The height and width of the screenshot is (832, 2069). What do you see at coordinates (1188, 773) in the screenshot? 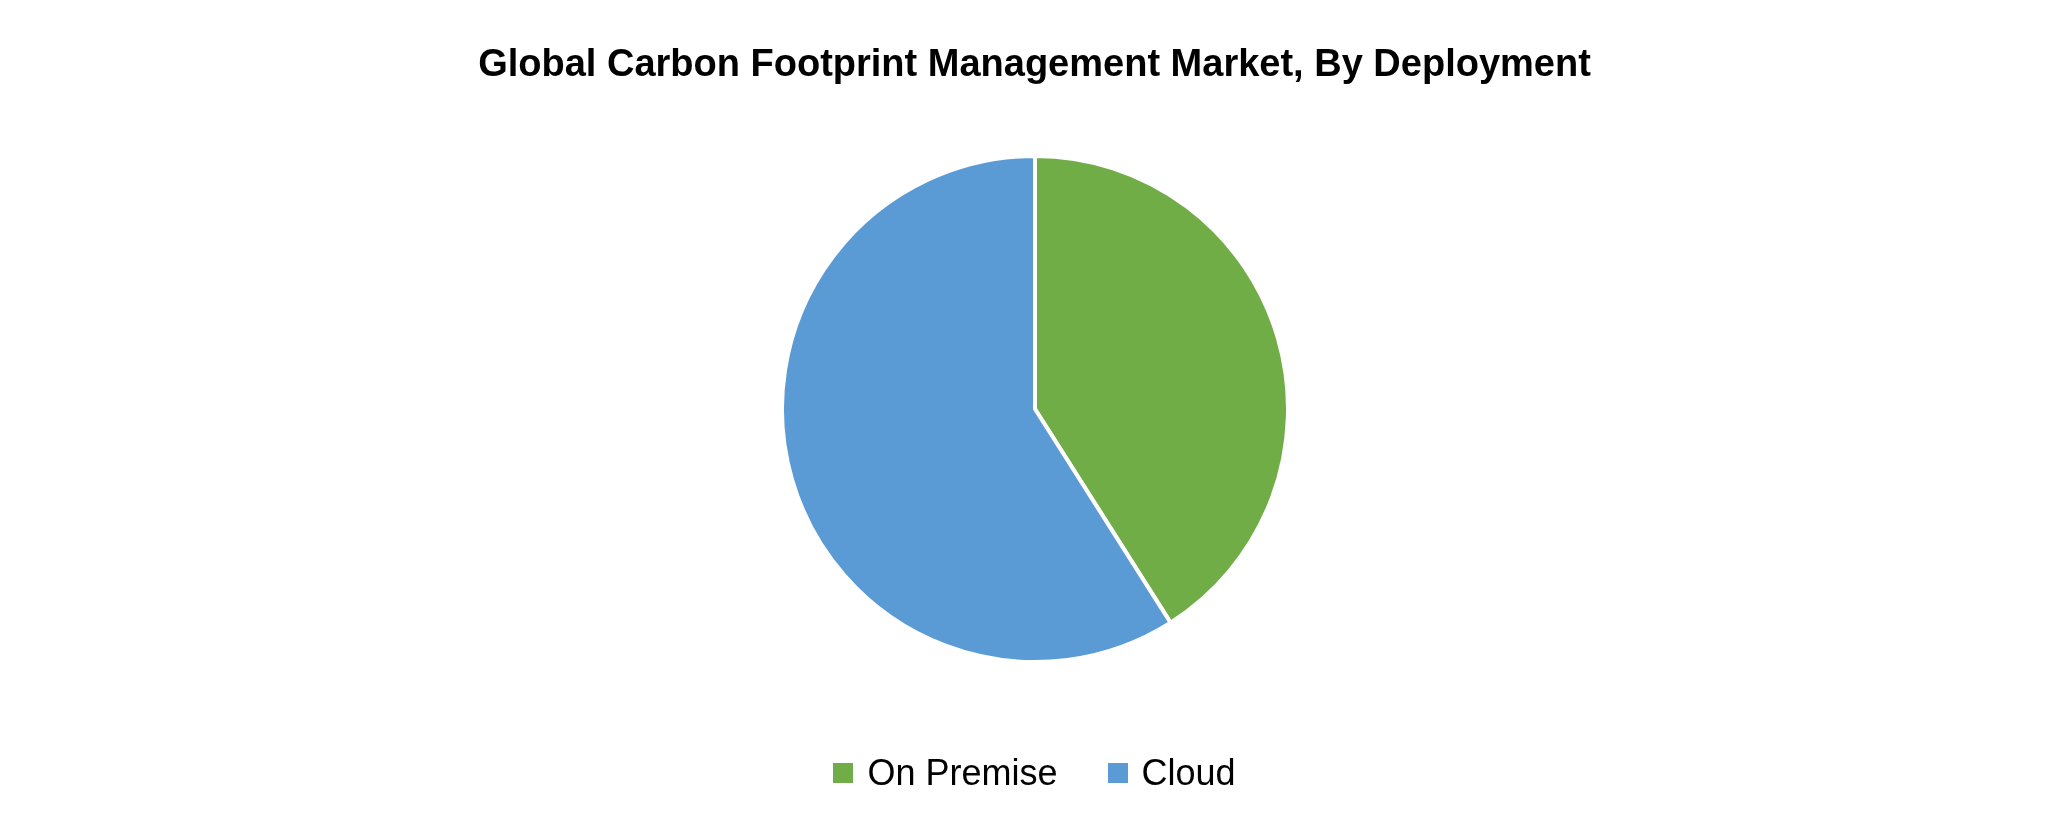
I see `legend-label: Cloud` at bounding box center [1188, 773].